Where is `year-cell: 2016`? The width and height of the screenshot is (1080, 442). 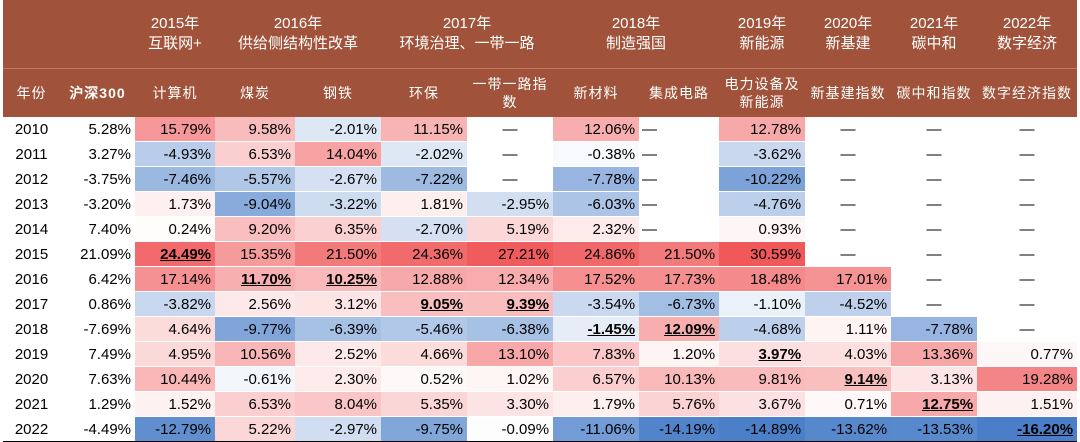 year-cell: 2016 is located at coordinates (31, 279).